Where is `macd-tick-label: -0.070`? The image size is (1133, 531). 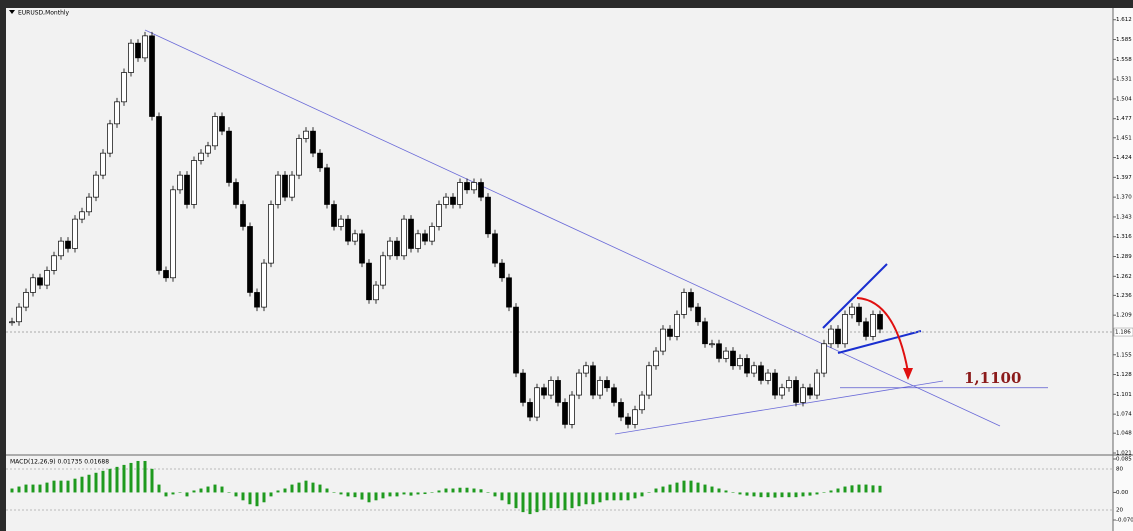 macd-tick-label: -0.070 is located at coordinates (1124, 521).